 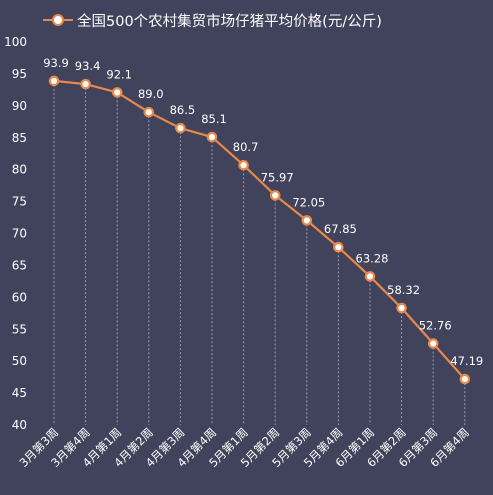 I want to click on legend: 全国500个农村集贸市场仔猪平均价格(元/公斤), so click(x=212, y=20).